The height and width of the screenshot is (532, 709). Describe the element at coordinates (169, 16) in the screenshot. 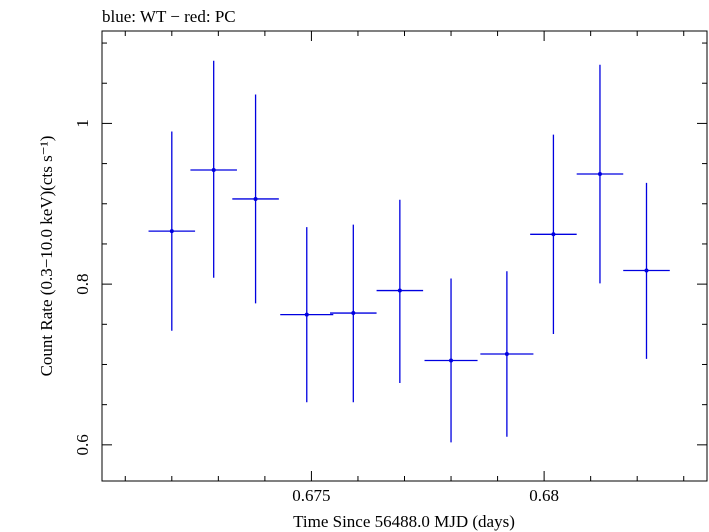

I see `chart-title: blue: WT − red: PC` at that location.